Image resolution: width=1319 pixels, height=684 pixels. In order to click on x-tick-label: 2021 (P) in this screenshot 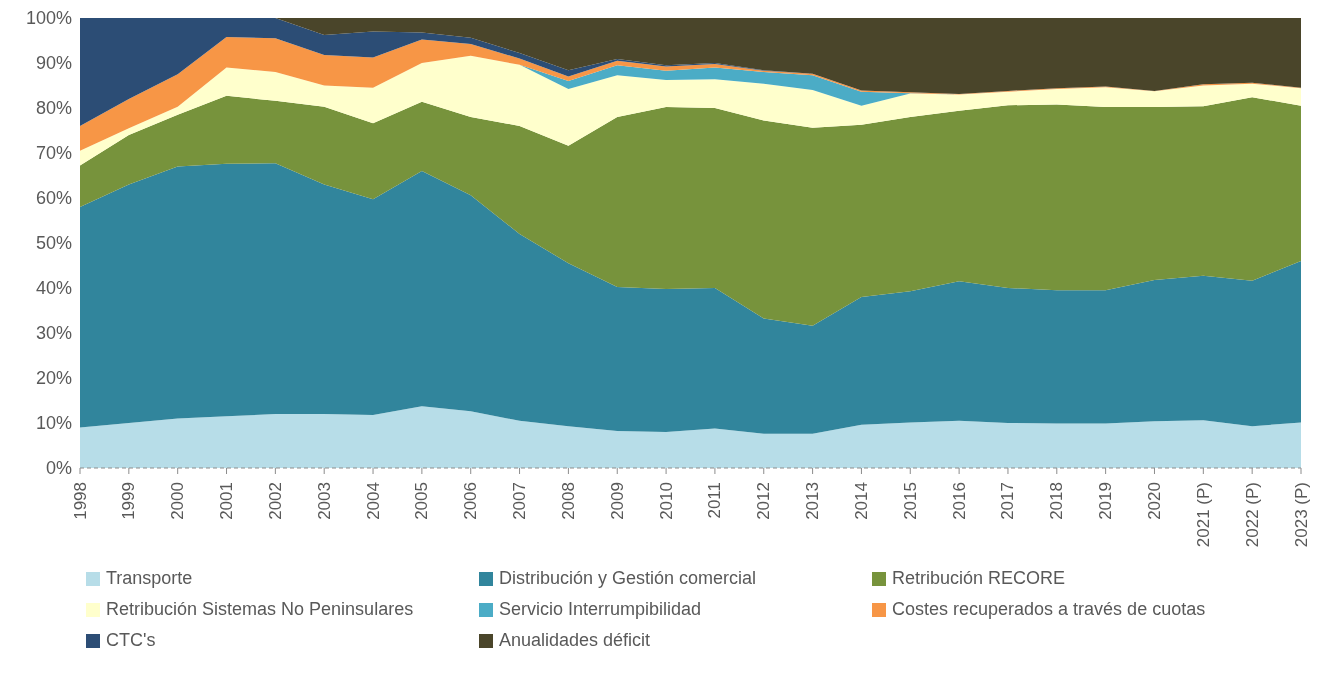, I will do `click(1203, 515)`.